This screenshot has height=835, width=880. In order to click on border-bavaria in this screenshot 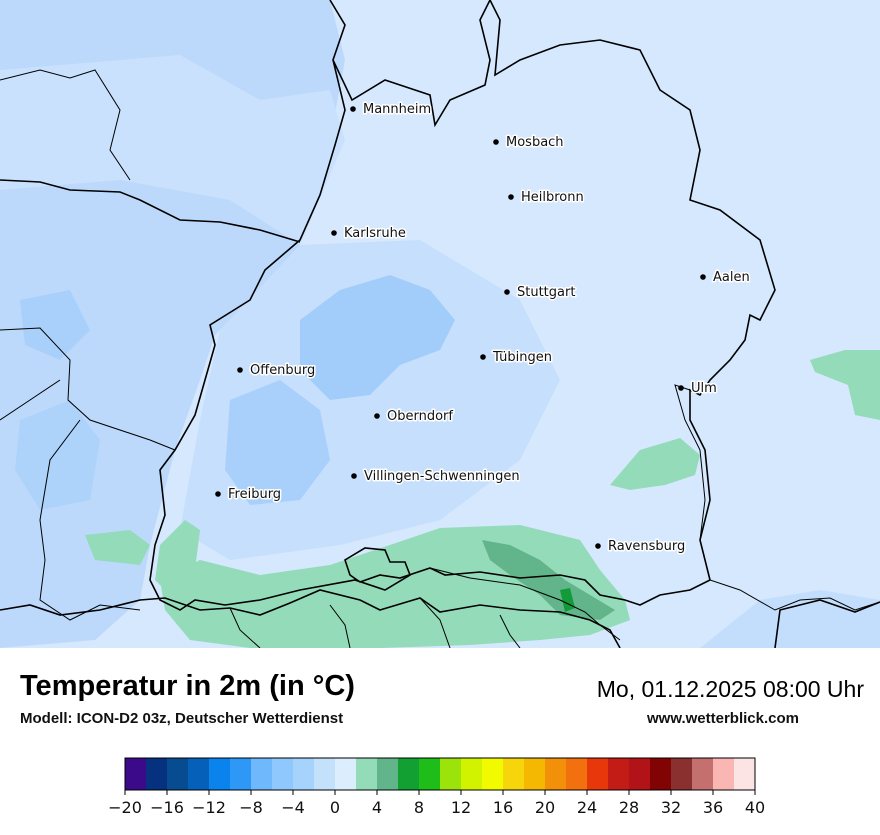, I will do `click(777, 497)`.